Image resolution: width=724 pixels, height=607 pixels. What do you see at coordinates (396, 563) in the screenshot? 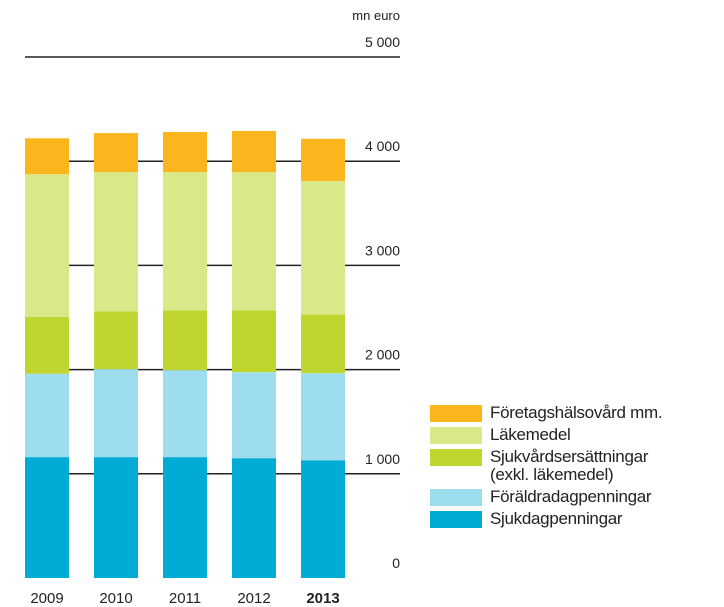
I see `y-tick-label: 0` at bounding box center [396, 563].